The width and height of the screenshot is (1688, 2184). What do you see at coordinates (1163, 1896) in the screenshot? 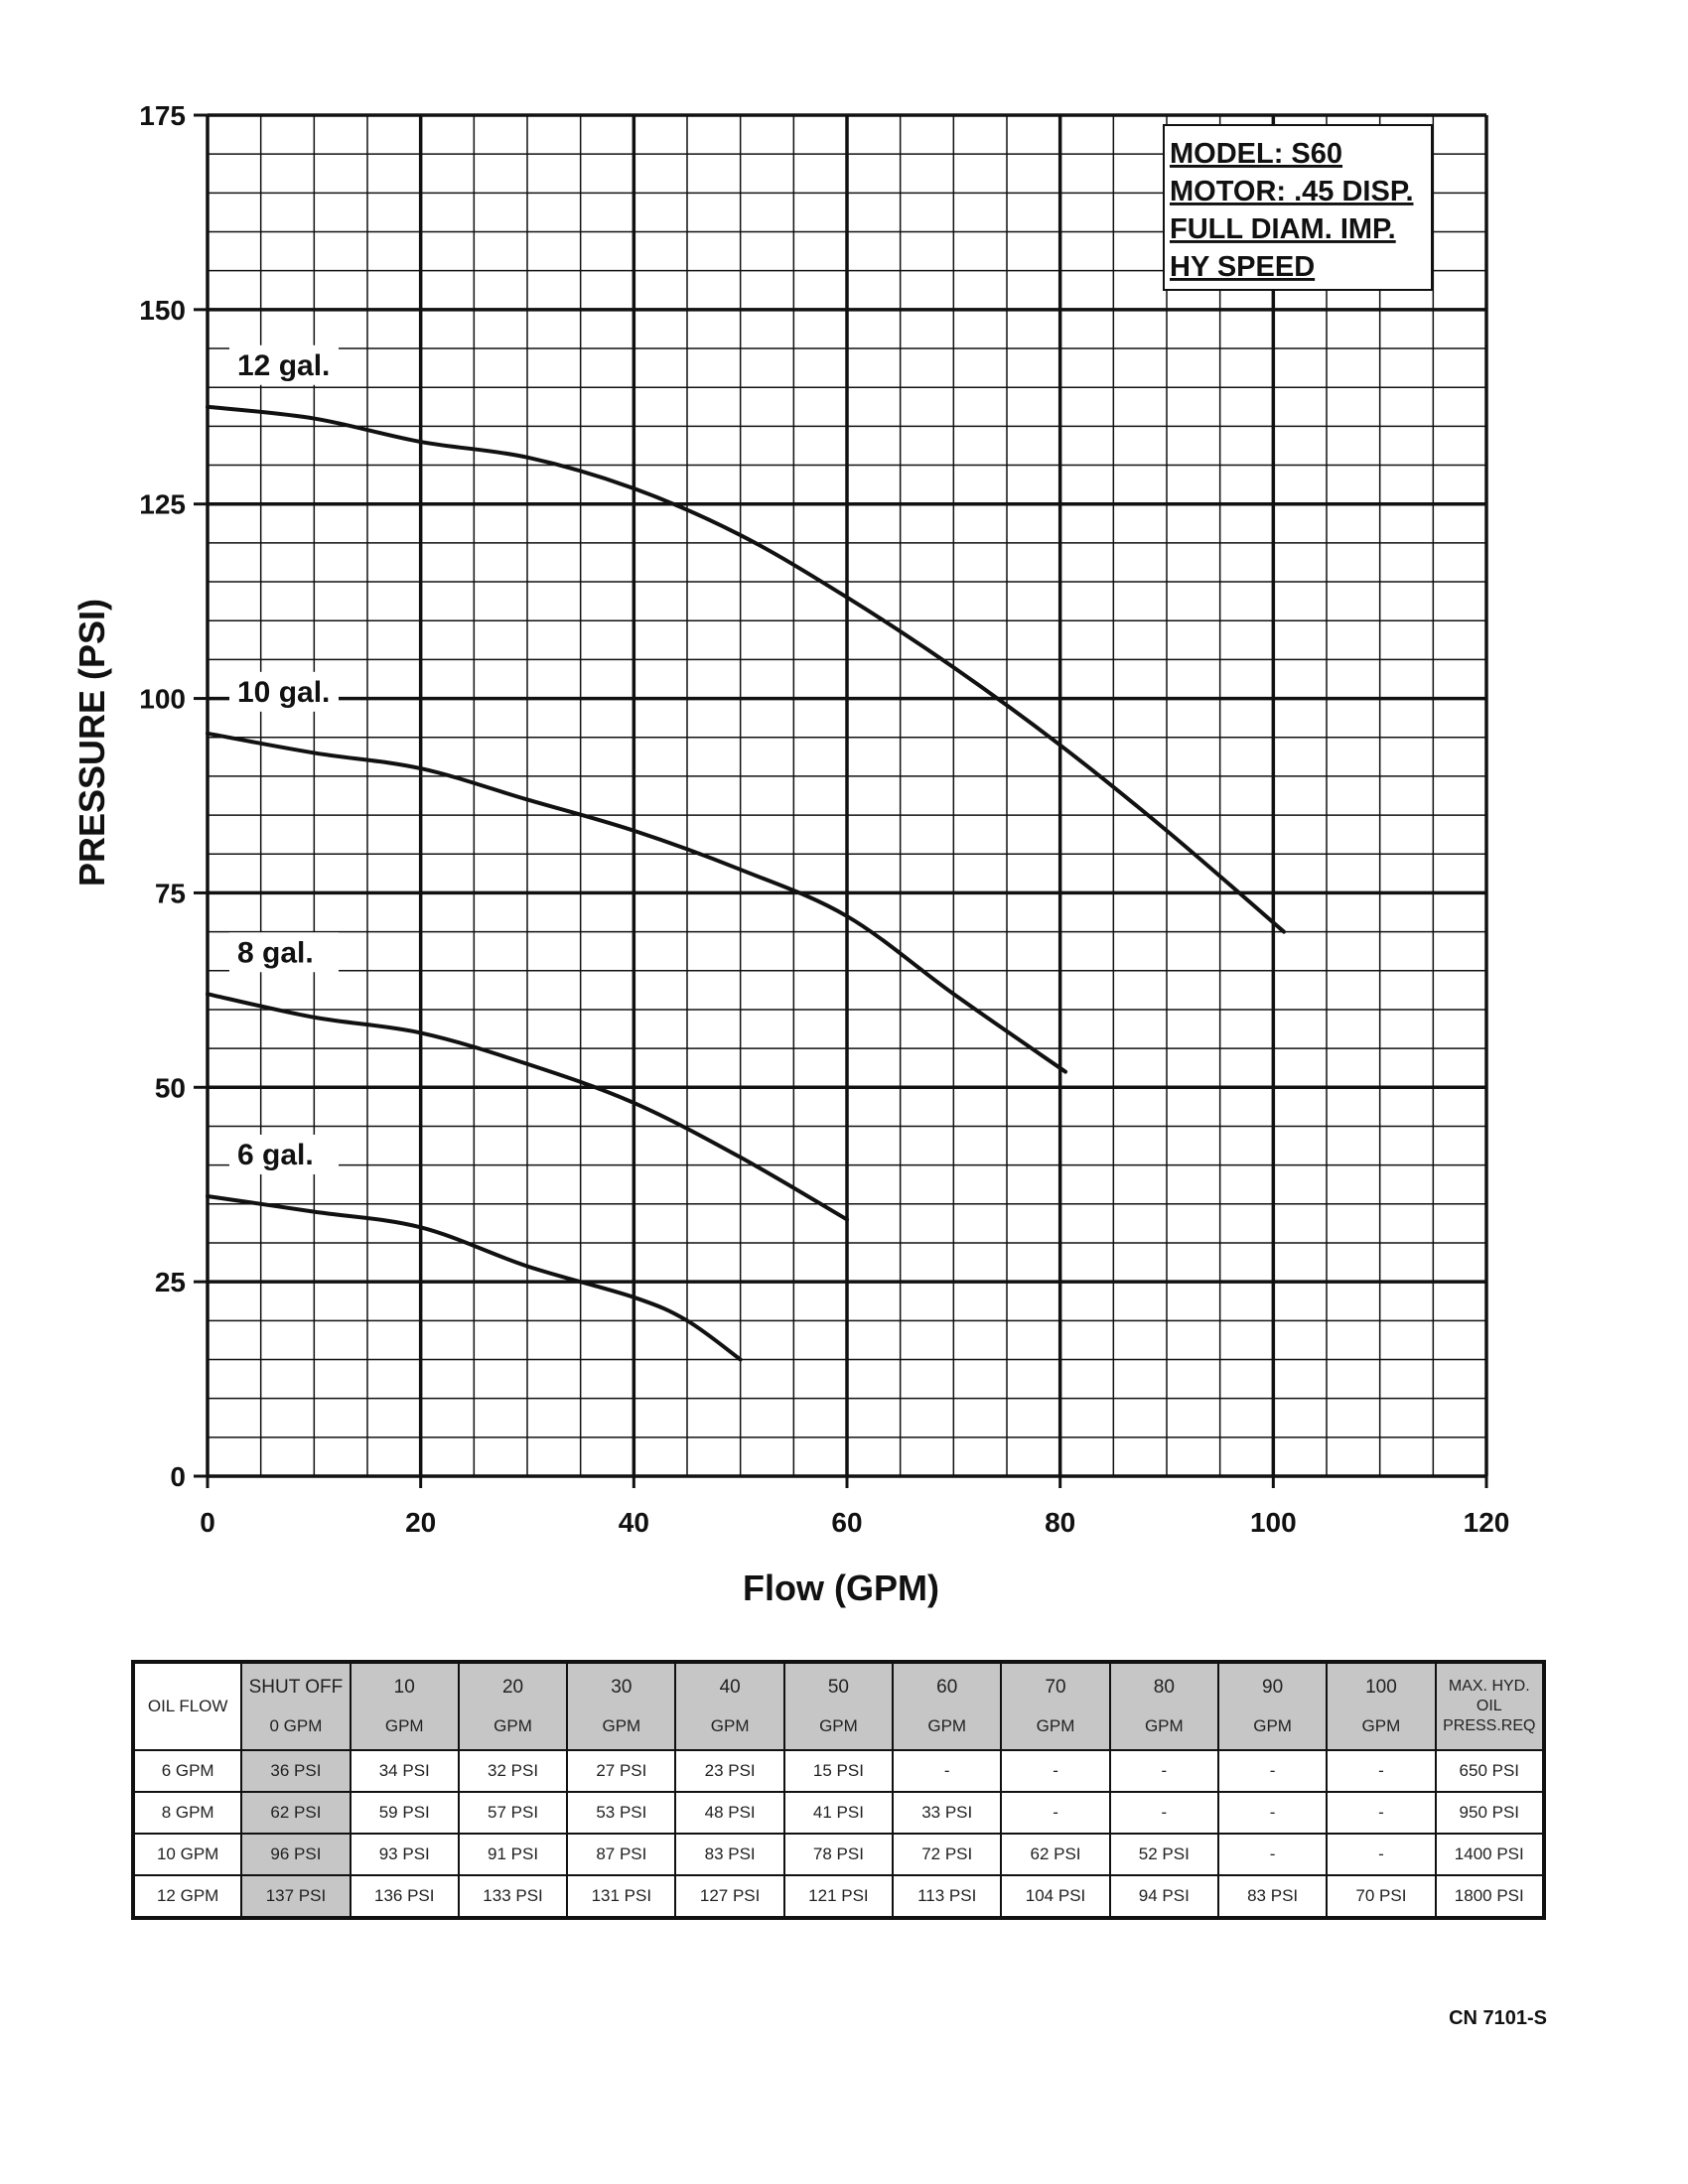
I see `table-cell: 94 PSI` at bounding box center [1163, 1896].